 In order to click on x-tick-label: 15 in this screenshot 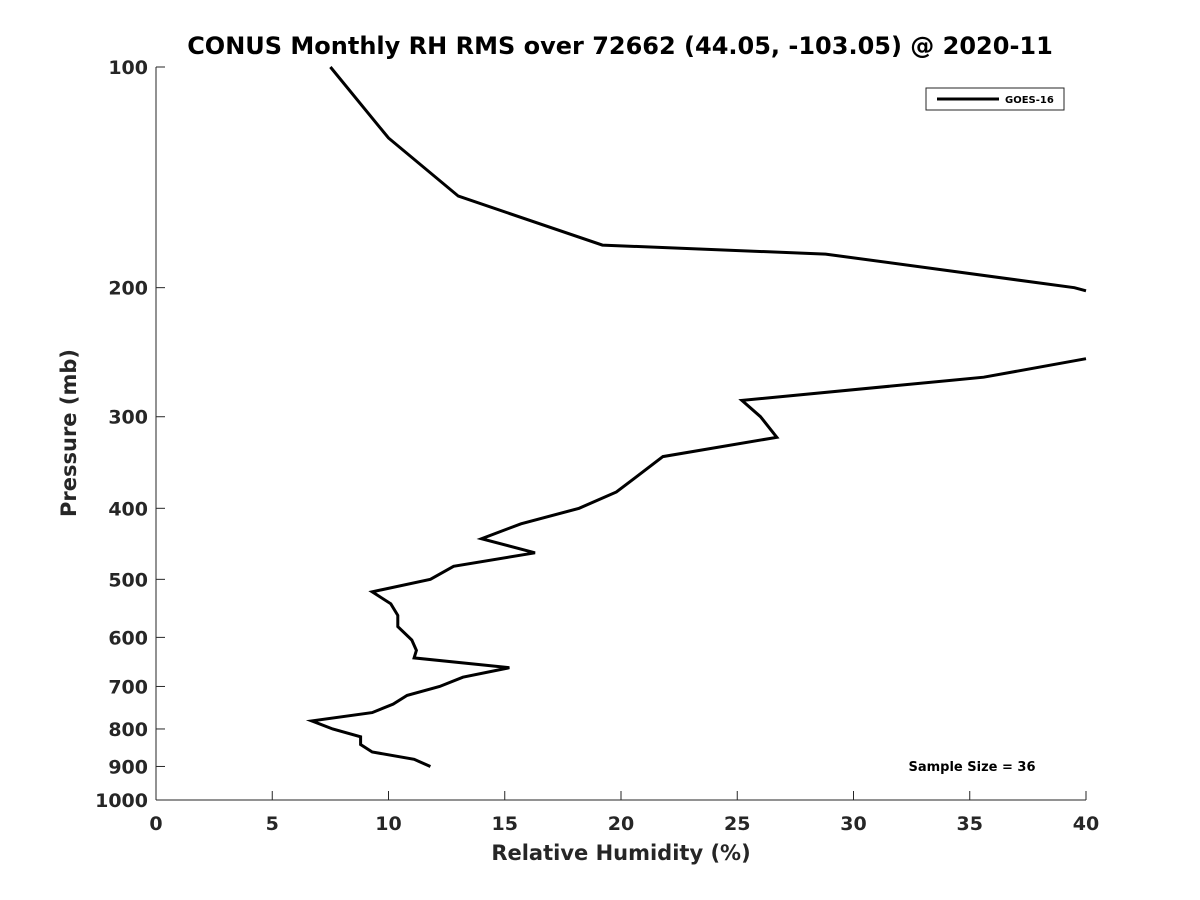, I will do `click(505, 824)`.